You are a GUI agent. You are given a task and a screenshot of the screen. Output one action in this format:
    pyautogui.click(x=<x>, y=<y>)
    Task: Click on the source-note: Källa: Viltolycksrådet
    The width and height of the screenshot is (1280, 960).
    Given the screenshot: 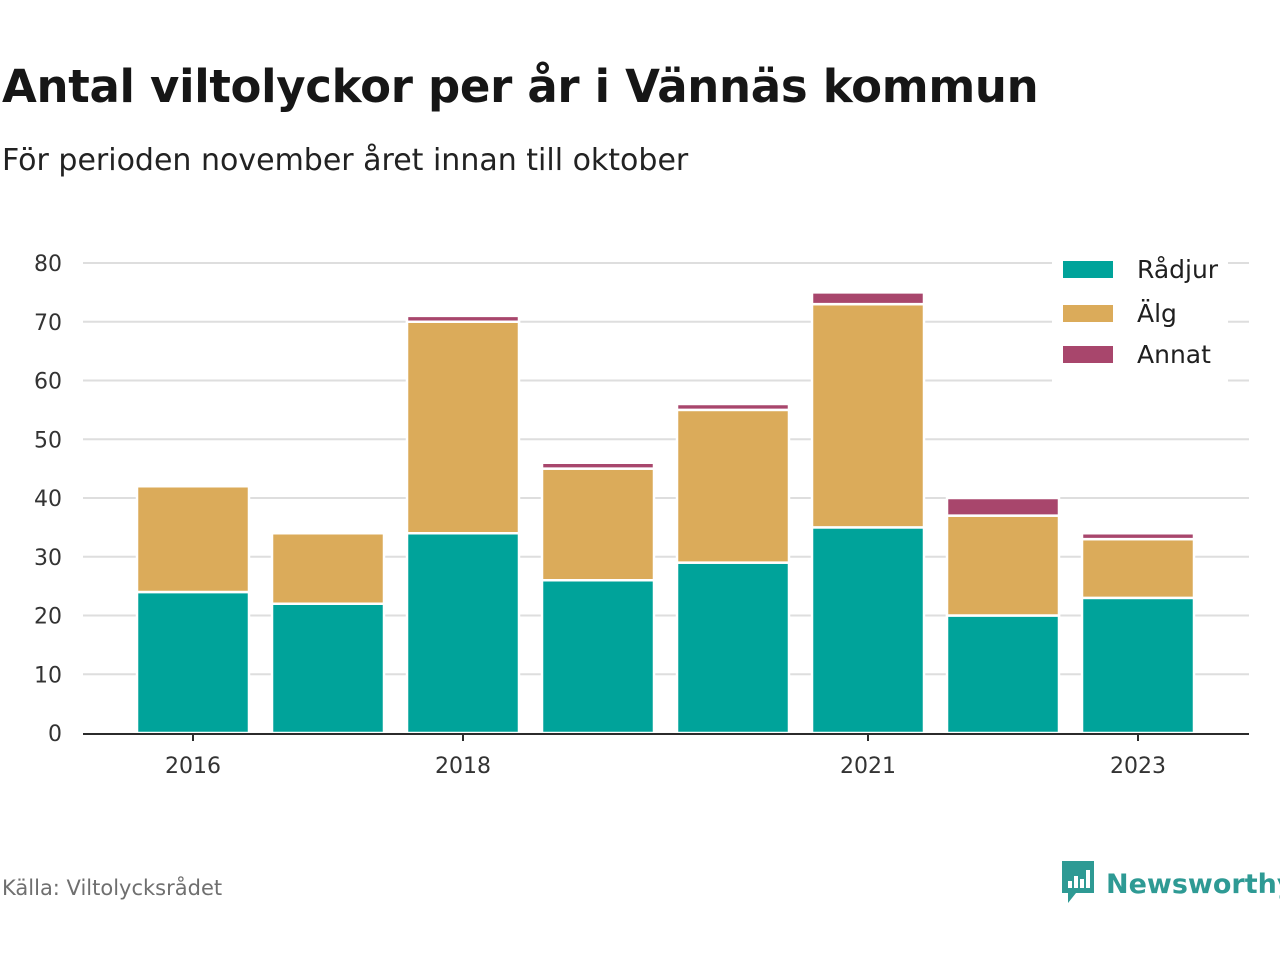 What is the action you would take?
    pyautogui.click(x=112, y=888)
    